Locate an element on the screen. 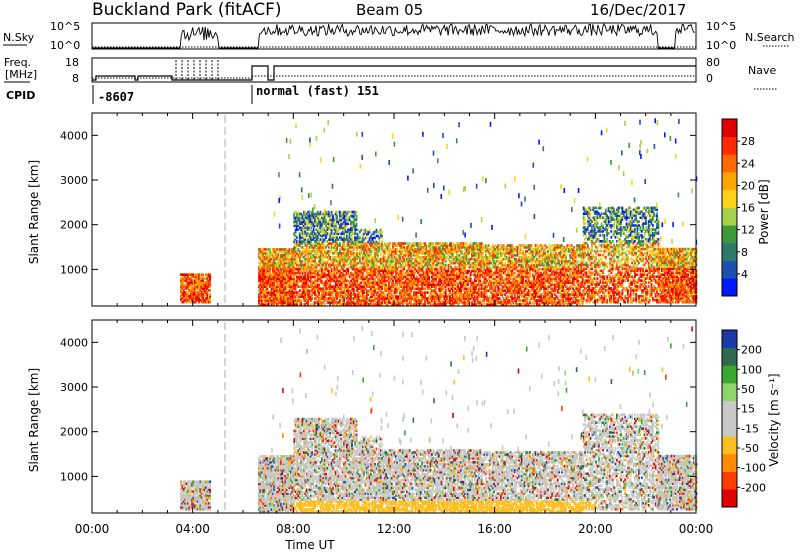  power-cell-1945 is located at coordinates (334, 251).